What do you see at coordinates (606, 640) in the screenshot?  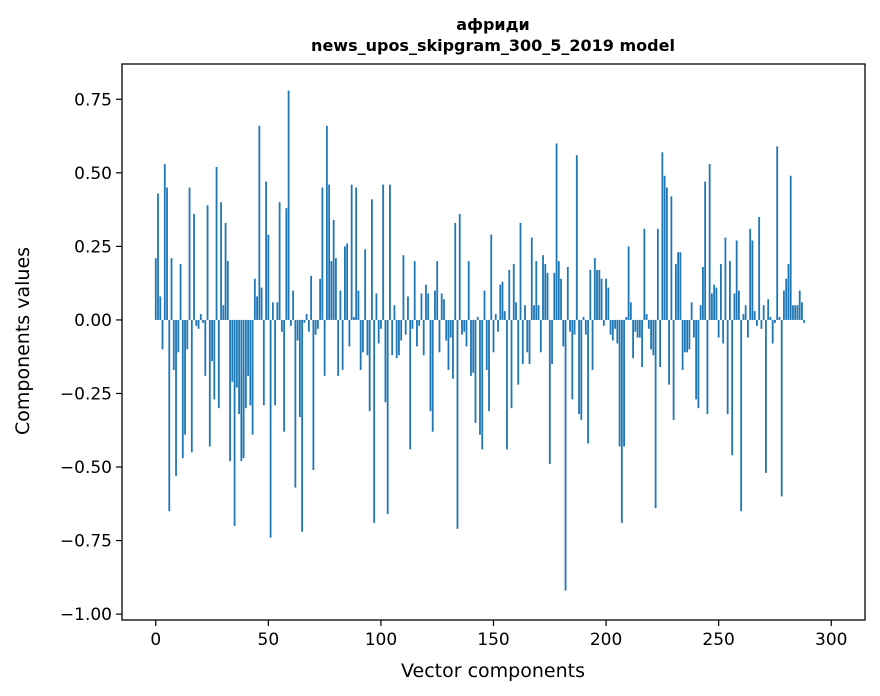 I see `x-tick-label: 200` at bounding box center [606, 640].